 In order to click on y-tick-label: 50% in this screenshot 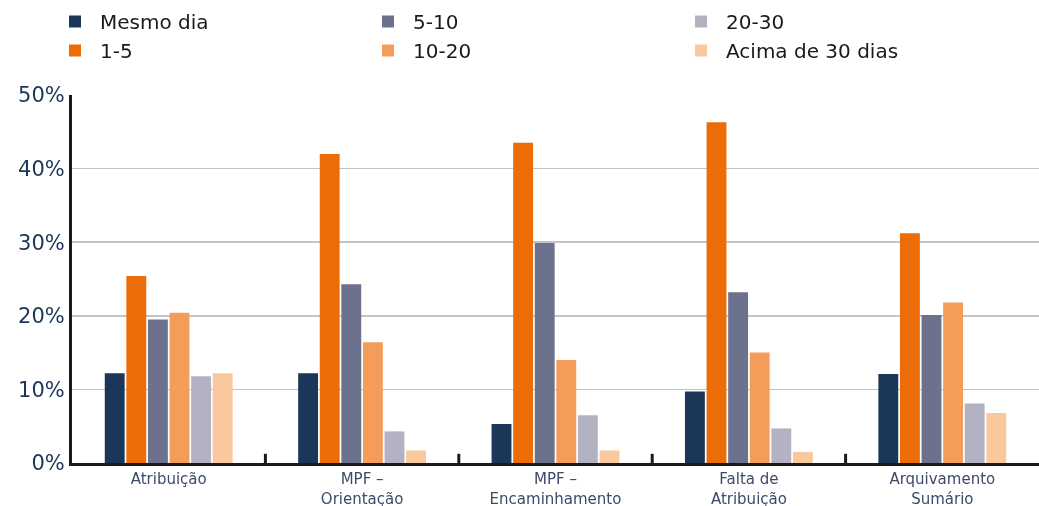, I will do `click(41, 95)`.